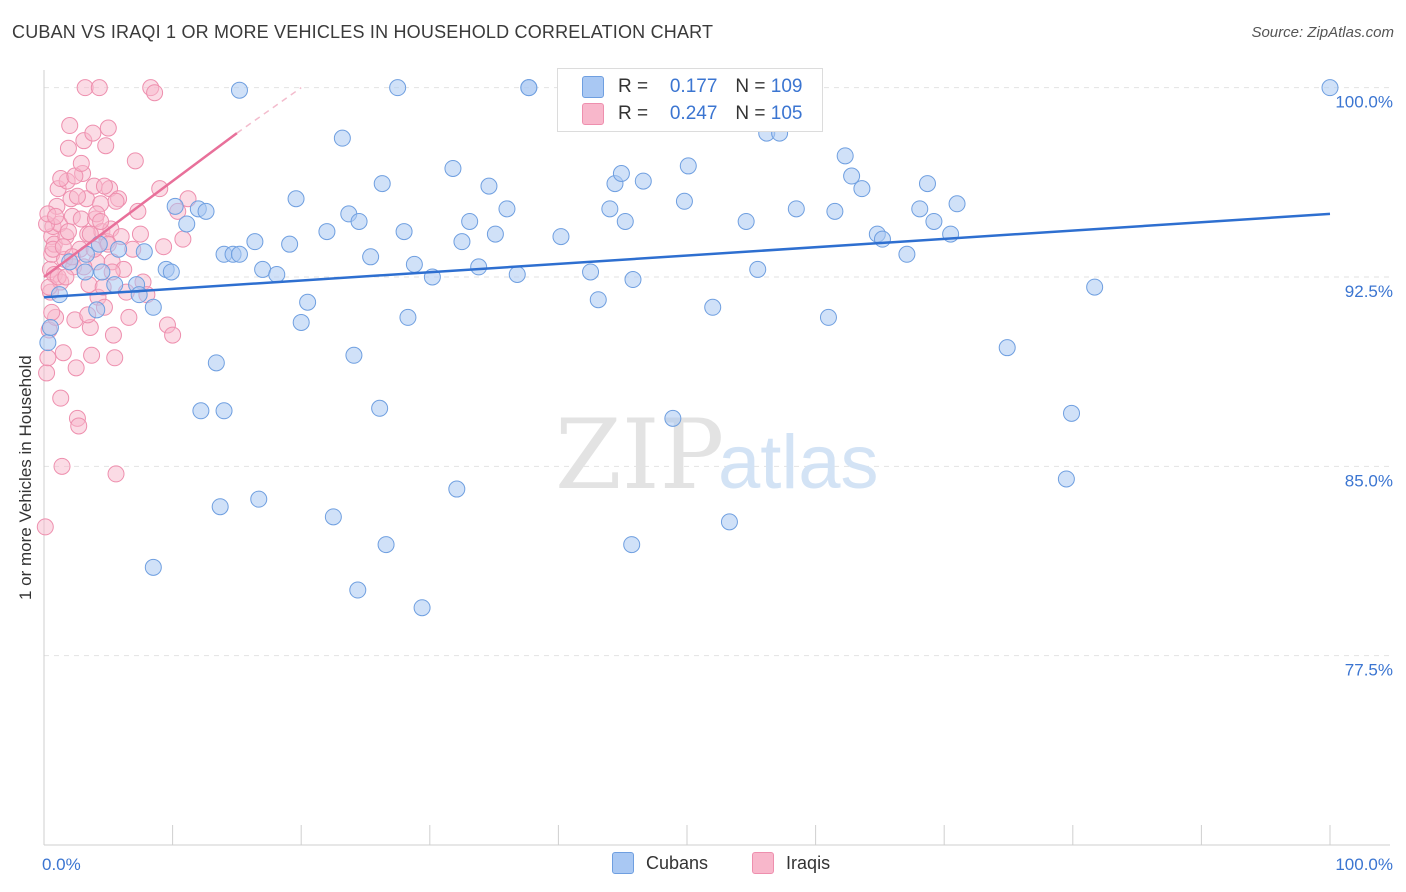 Image resolution: width=1406 pixels, height=892 pixels. I want to click on legend-row-iraqis: R = 0.247 N = 105, so click(692, 114).